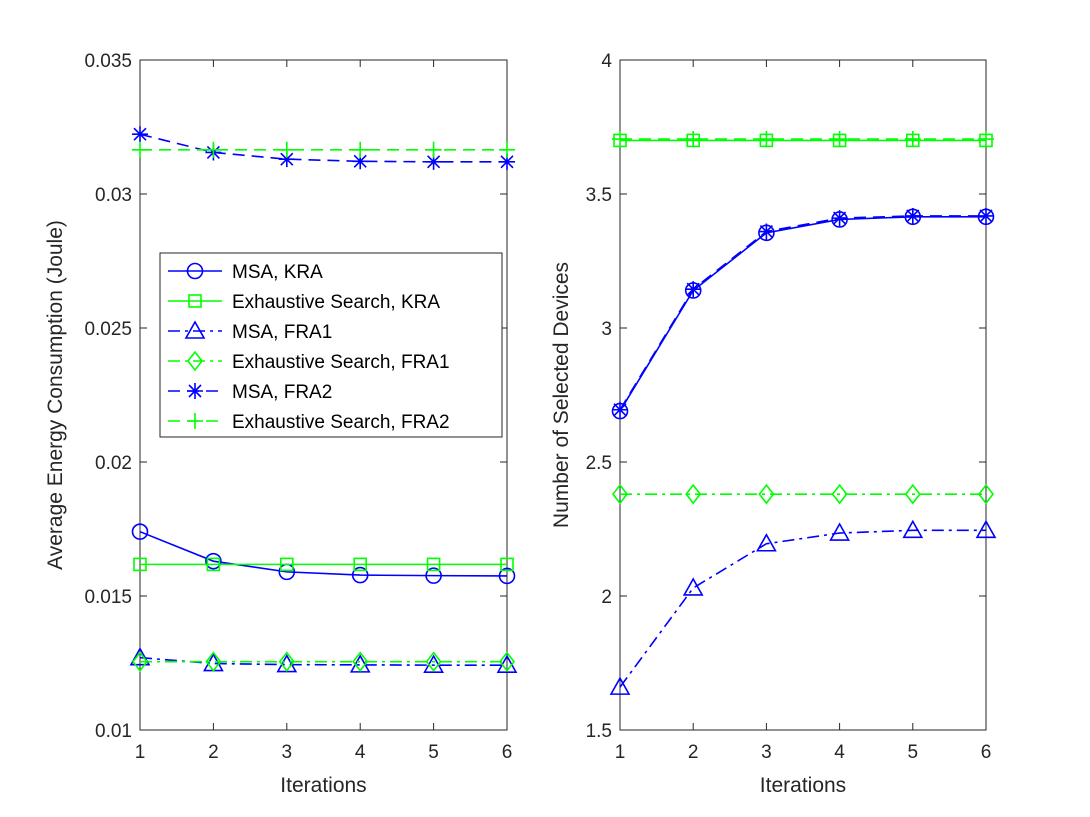 The image size is (1090, 817). What do you see at coordinates (277, 272) in the screenshot?
I see `legend-label: MSA, KRA` at bounding box center [277, 272].